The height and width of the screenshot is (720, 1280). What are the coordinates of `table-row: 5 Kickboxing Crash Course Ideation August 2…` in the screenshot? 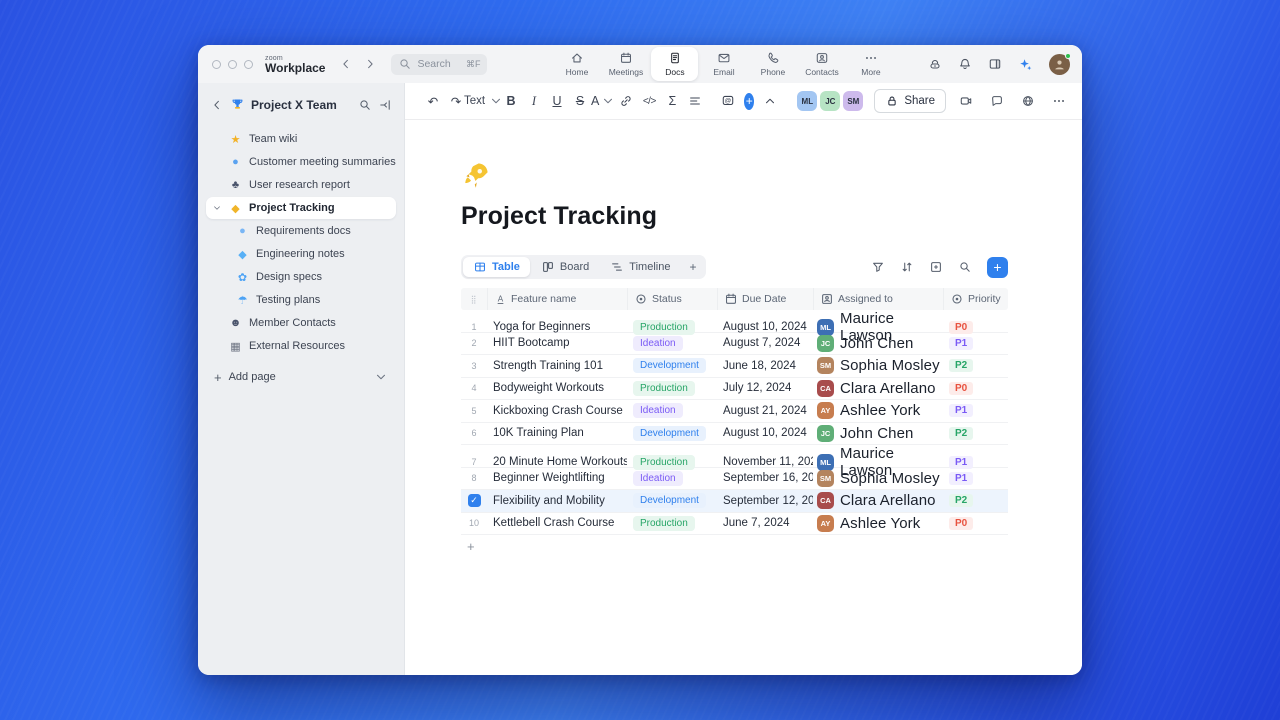 It's located at (734, 411).